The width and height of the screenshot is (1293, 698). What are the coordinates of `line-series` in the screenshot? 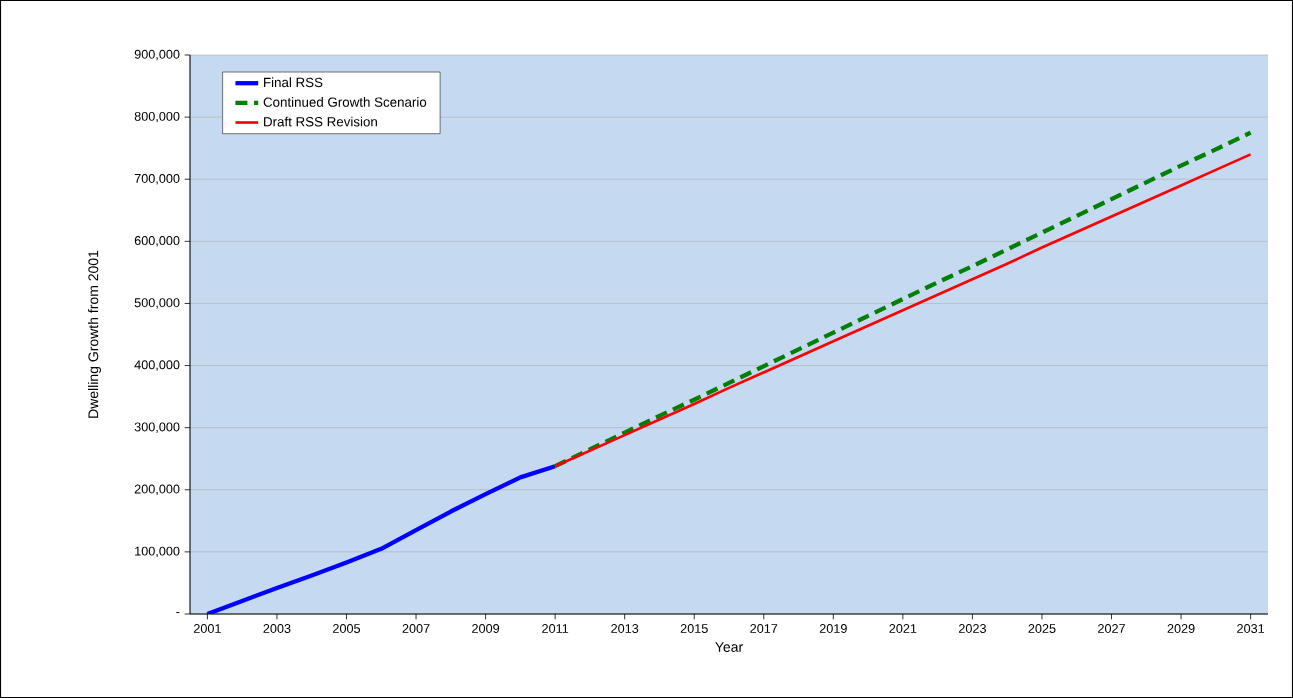 It's located at (381, 539).